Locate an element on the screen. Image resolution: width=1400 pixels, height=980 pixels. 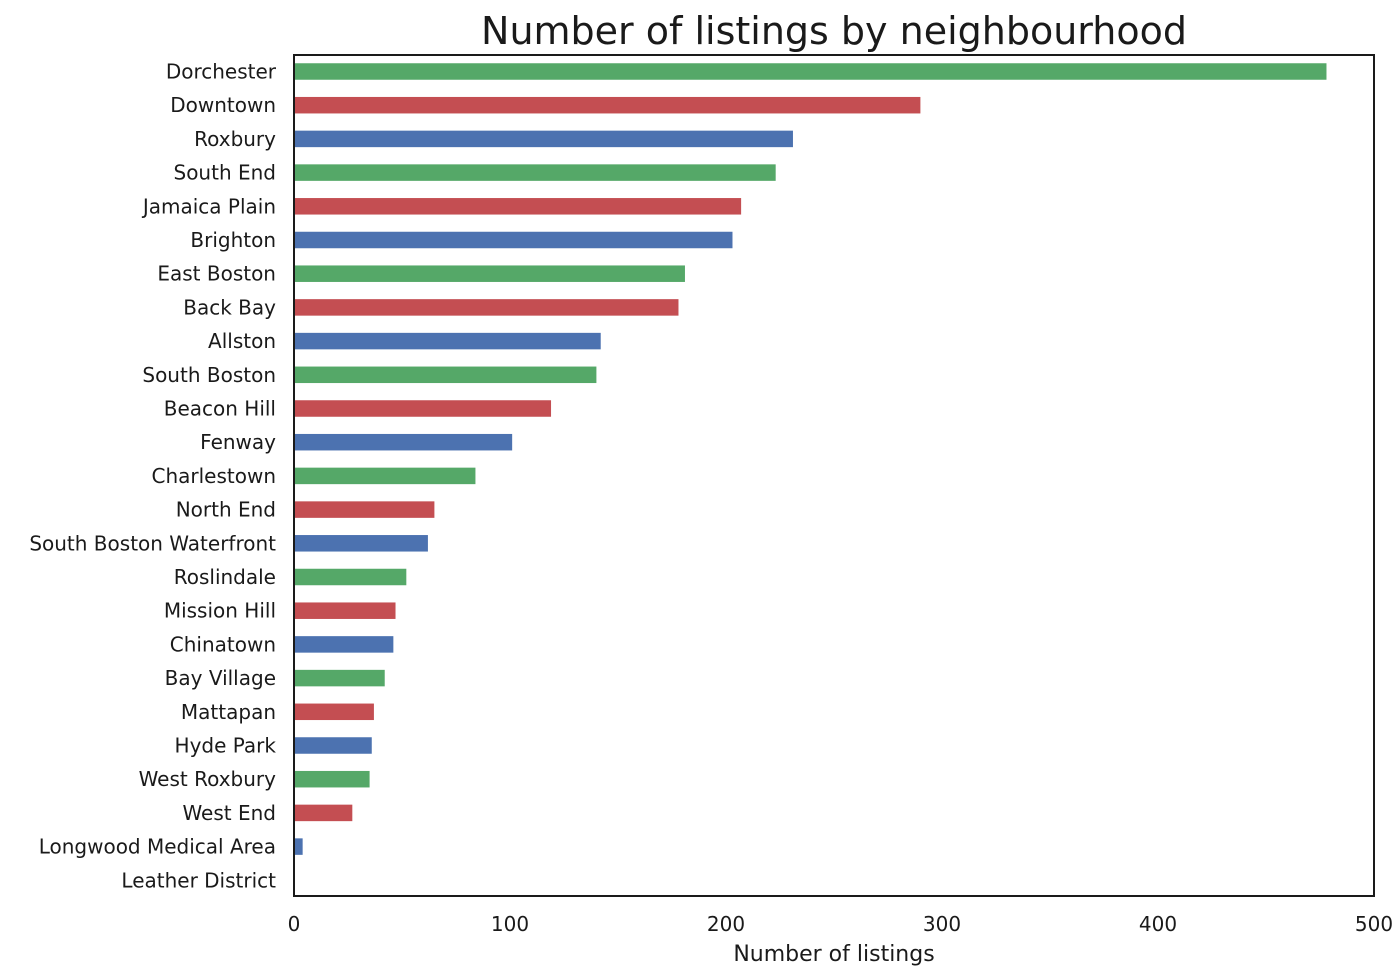
y-tick-label: Chinatown is located at coordinates (223, 644).